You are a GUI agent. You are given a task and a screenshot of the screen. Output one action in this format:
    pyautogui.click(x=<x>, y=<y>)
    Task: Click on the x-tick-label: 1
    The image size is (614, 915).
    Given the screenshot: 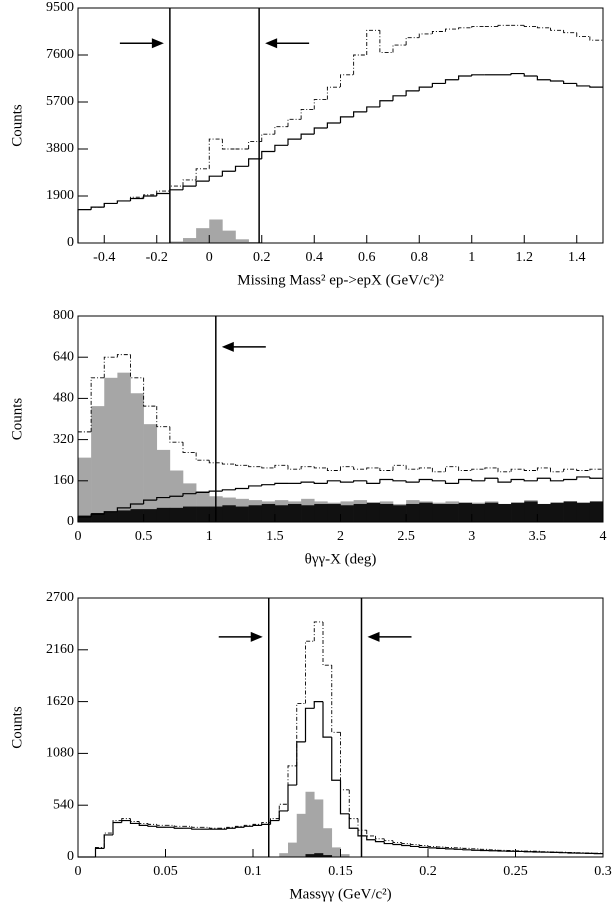 What is the action you would take?
    pyautogui.click(x=209, y=536)
    